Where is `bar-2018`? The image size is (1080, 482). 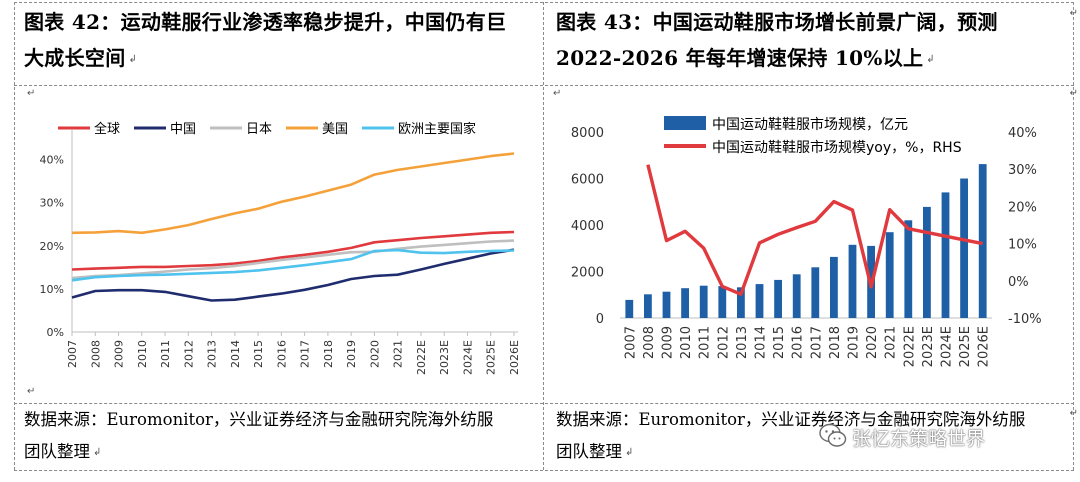
bar-2018 is located at coordinates (834, 287).